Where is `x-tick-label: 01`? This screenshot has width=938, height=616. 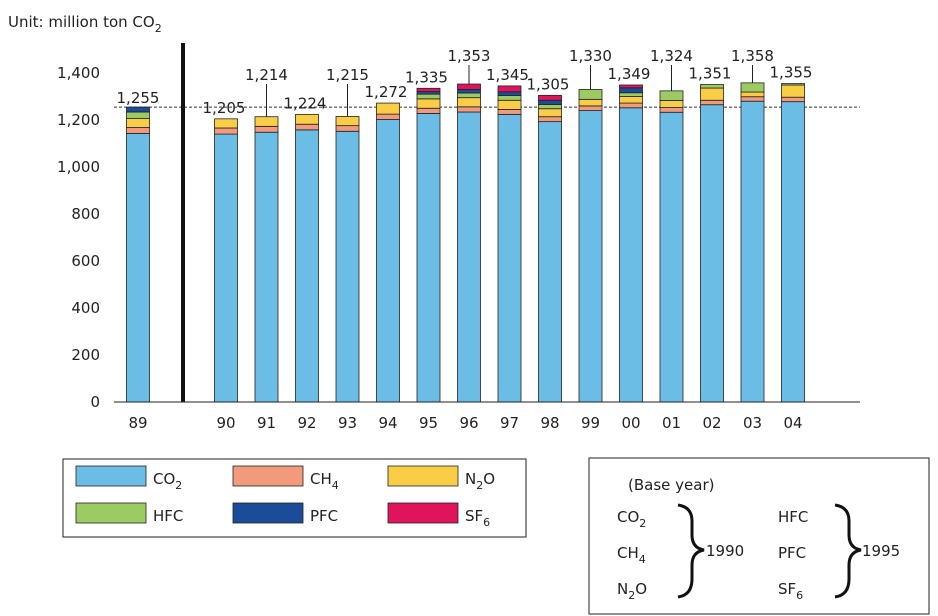 x-tick-label: 01 is located at coordinates (671, 423).